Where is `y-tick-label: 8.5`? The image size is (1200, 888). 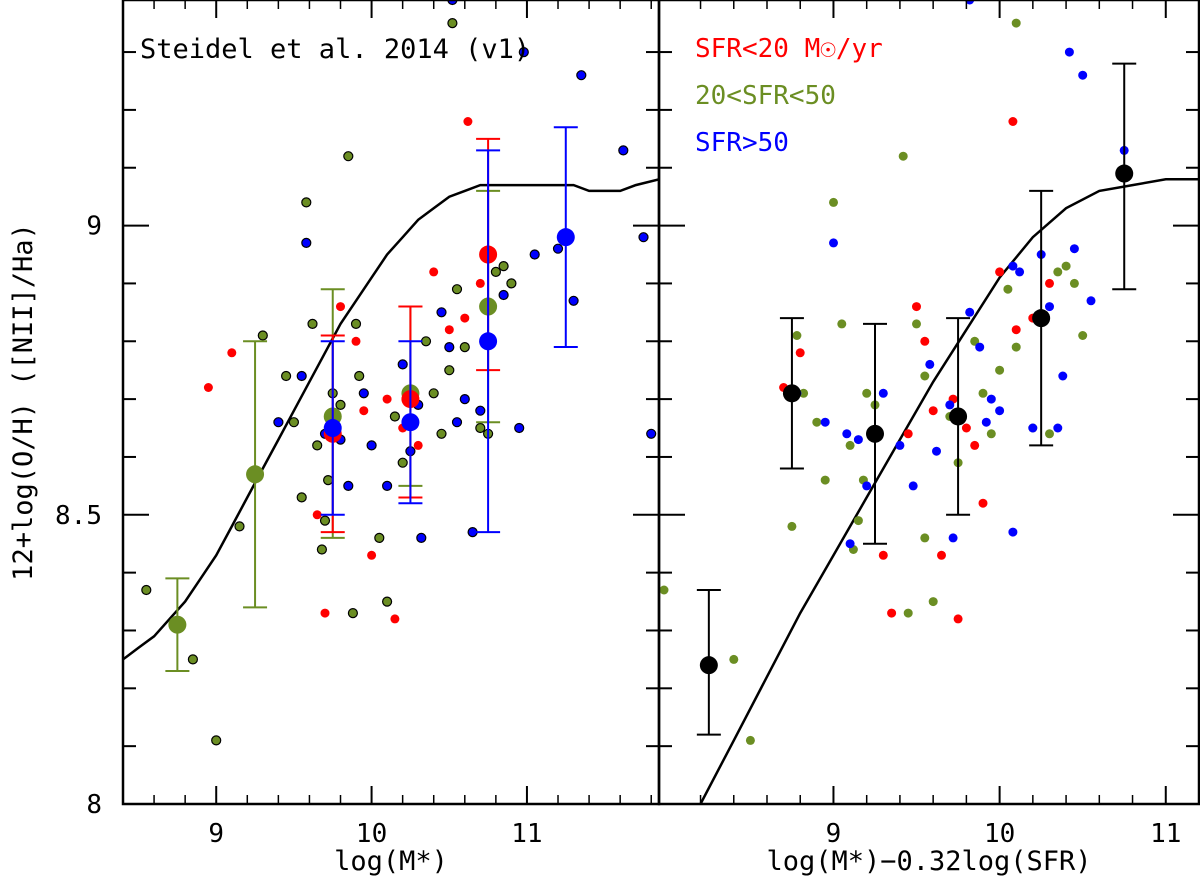
y-tick-label: 8.5 is located at coordinates (78, 516).